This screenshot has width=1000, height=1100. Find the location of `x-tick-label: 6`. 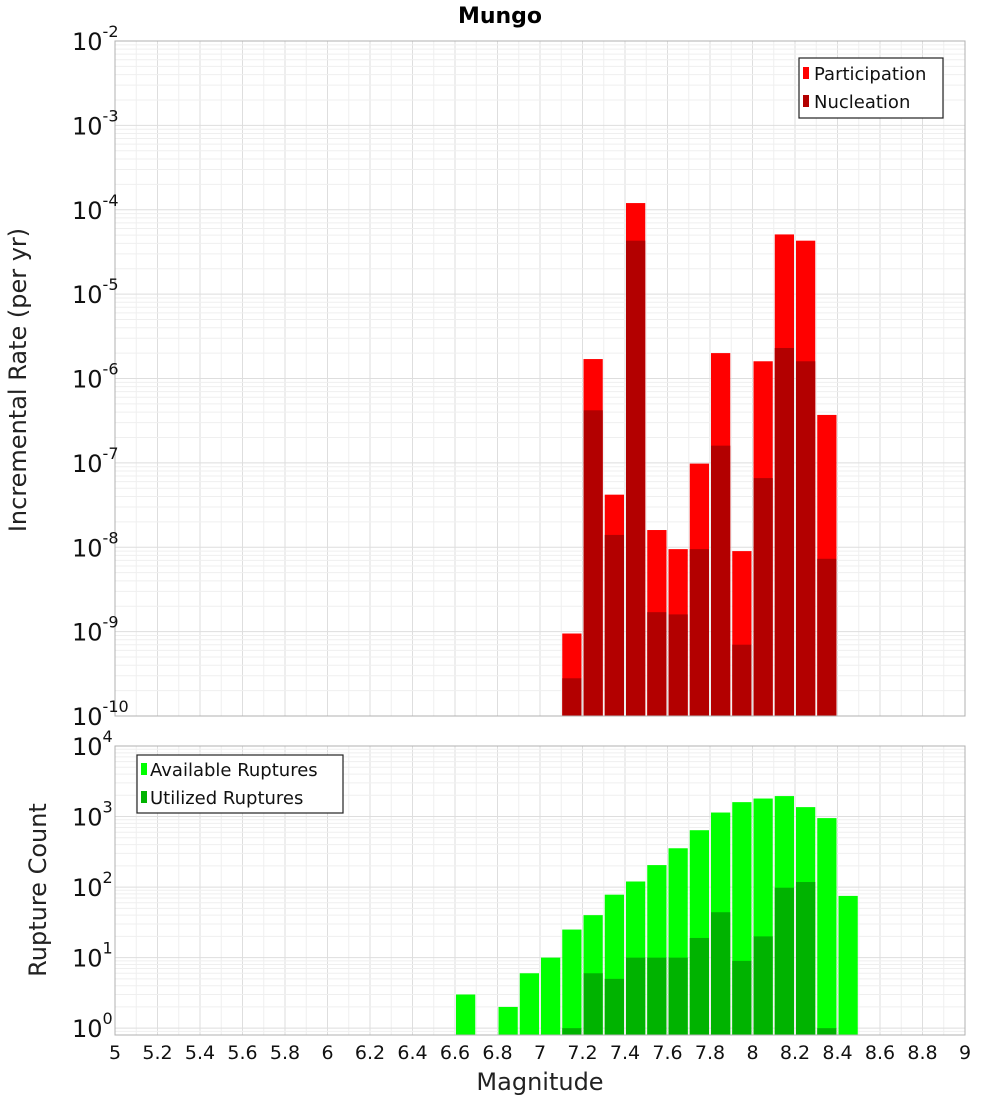

x-tick-label: 6 is located at coordinates (327, 1053).